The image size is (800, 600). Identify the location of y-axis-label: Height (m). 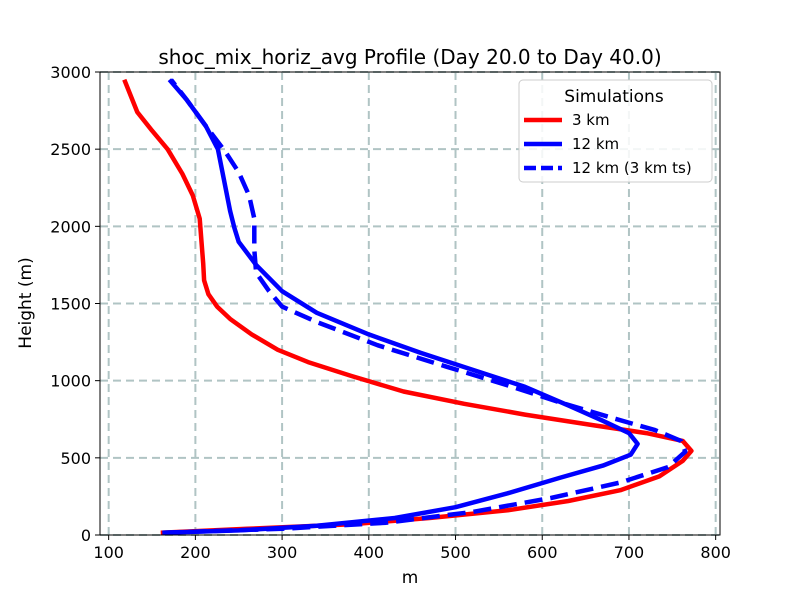
(26, 302).